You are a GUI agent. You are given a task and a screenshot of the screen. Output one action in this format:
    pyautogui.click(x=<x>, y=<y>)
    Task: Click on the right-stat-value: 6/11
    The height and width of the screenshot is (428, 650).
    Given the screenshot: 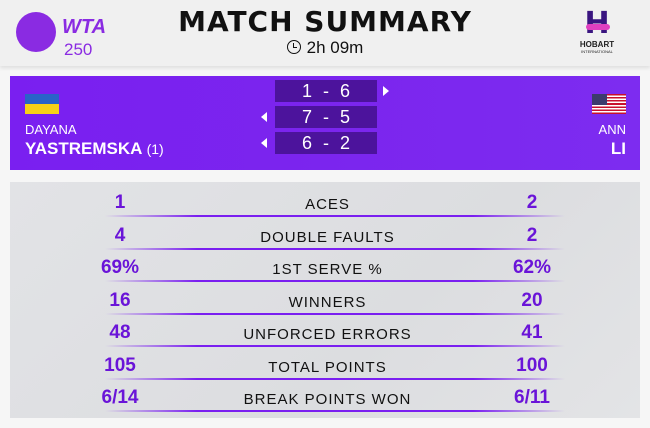 What is the action you would take?
    pyautogui.click(x=532, y=397)
    